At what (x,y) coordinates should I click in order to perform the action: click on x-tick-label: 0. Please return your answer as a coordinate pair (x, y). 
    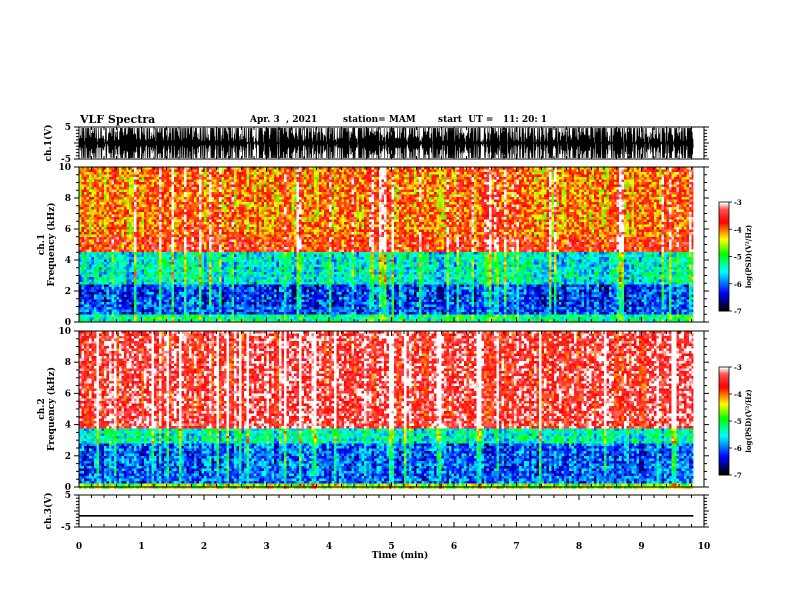
    Looking at the image, I should click on (79, 547).